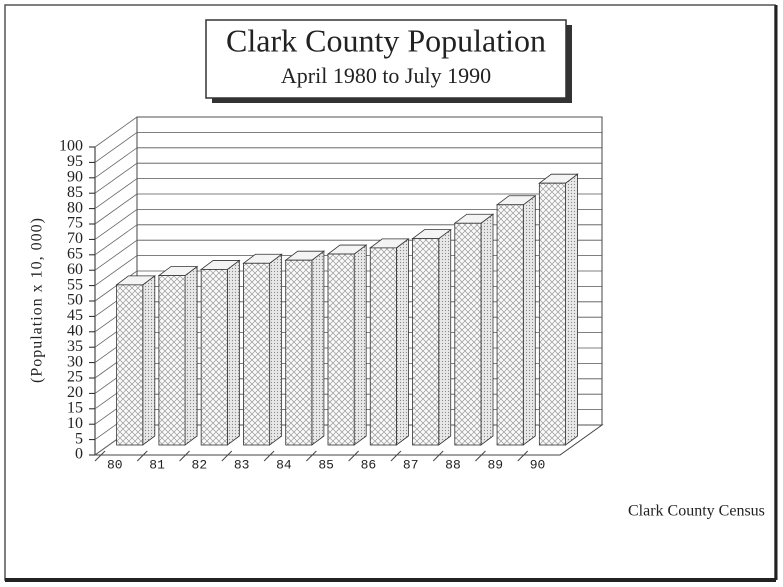  I want to click on chart-title: Clark County Population, so click(386, 40).